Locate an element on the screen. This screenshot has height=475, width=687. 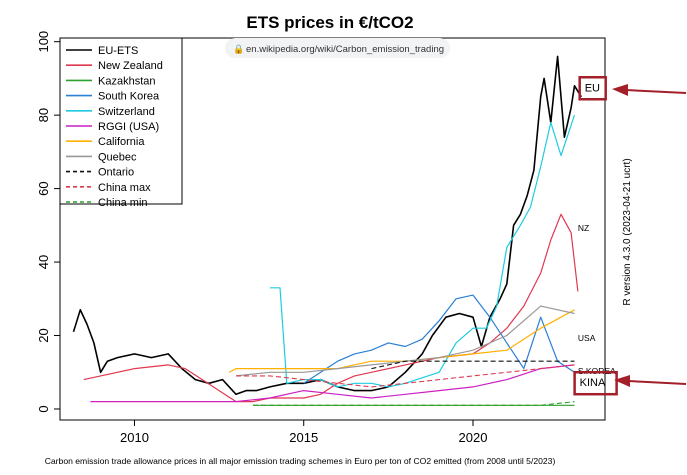
legend-item-label: Ontario is located at coordinates (116, 173).